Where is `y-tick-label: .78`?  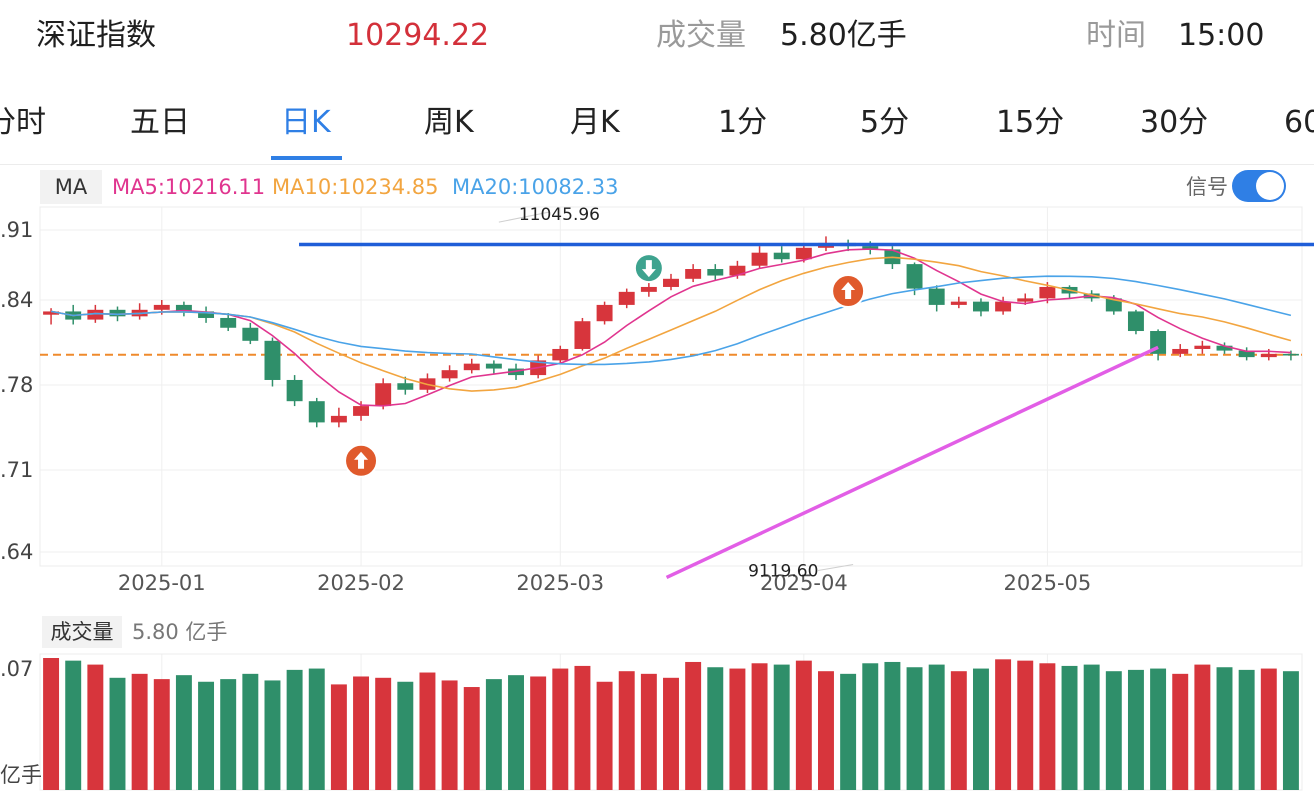 y-tick-label: .78 is located at coordinates (16, 385).